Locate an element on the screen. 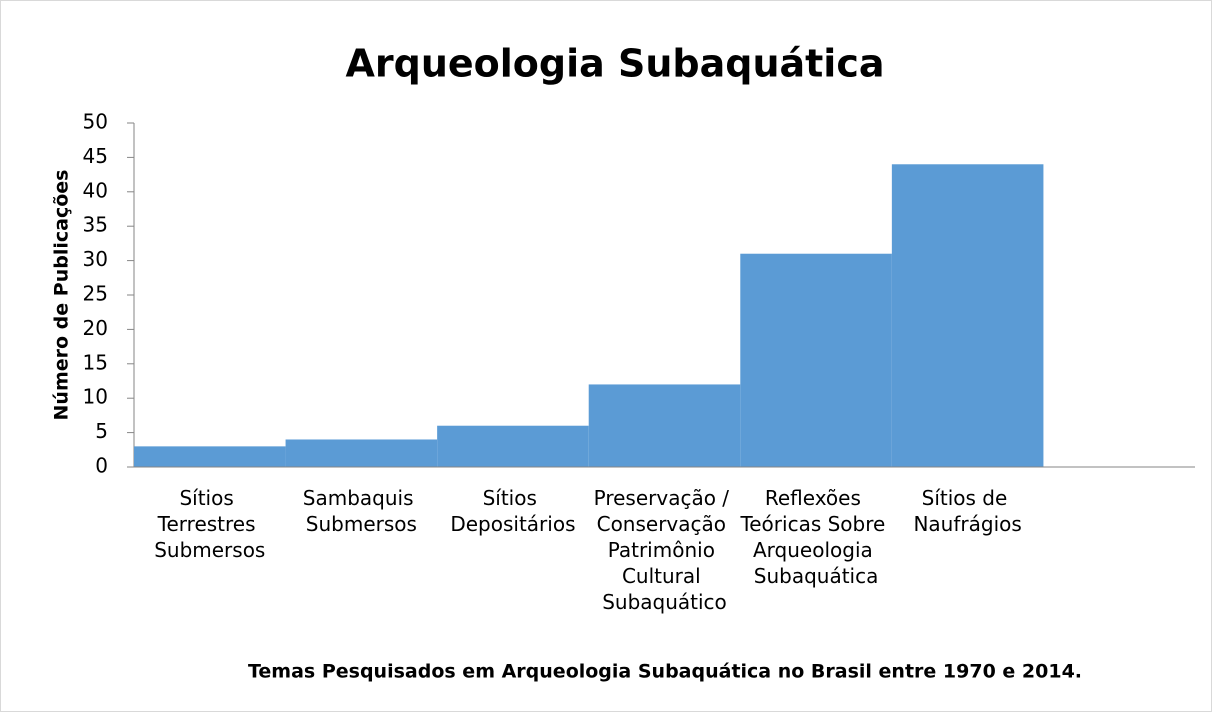  x-tick-label: Sítios Terrestres Submersos is located at coordinates (209, 524).